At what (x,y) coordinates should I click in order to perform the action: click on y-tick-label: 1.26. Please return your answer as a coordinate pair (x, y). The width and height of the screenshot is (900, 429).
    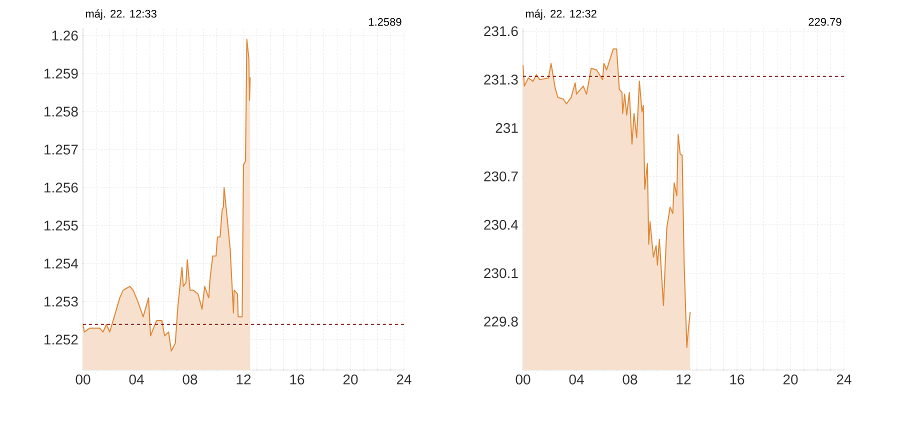
    Looking at the image, I should click on (65, 35).